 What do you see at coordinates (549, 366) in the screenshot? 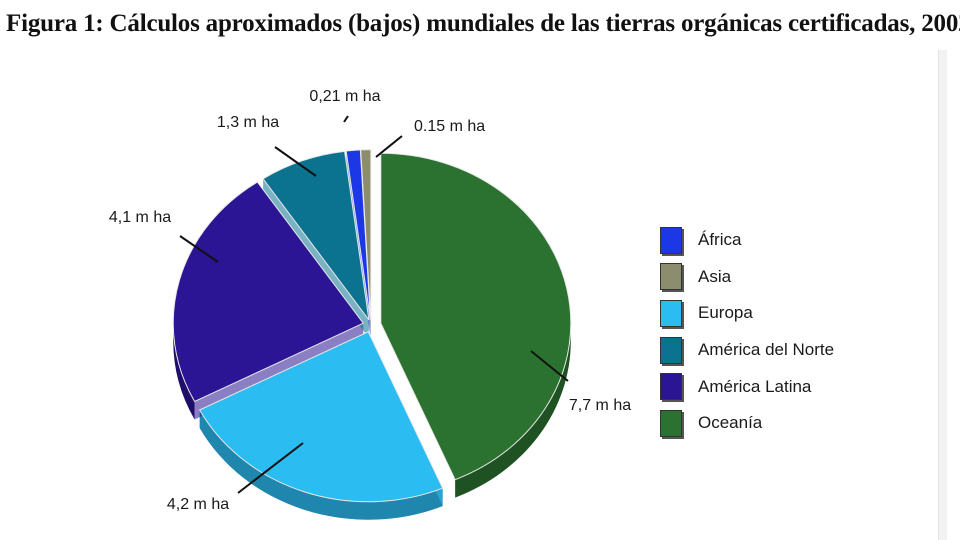
I see `leader-line-oceania` at bounding box center [549, 366].